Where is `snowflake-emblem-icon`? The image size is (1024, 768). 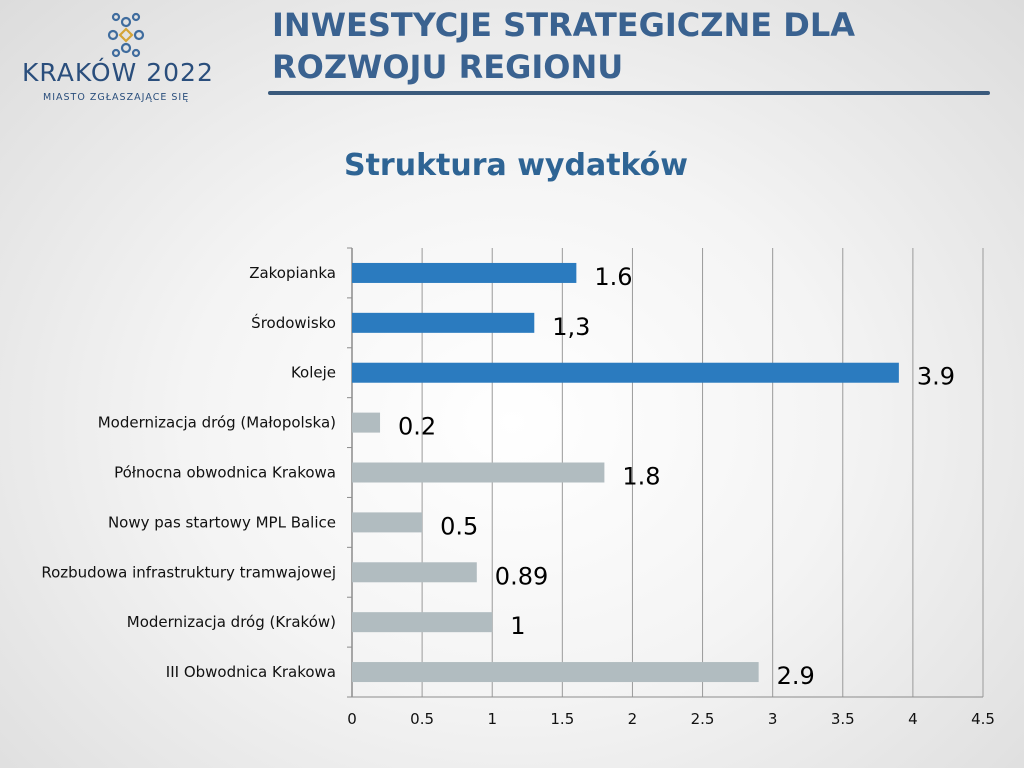
snowflake-emblem-icon is located at coordinates (126, 35).